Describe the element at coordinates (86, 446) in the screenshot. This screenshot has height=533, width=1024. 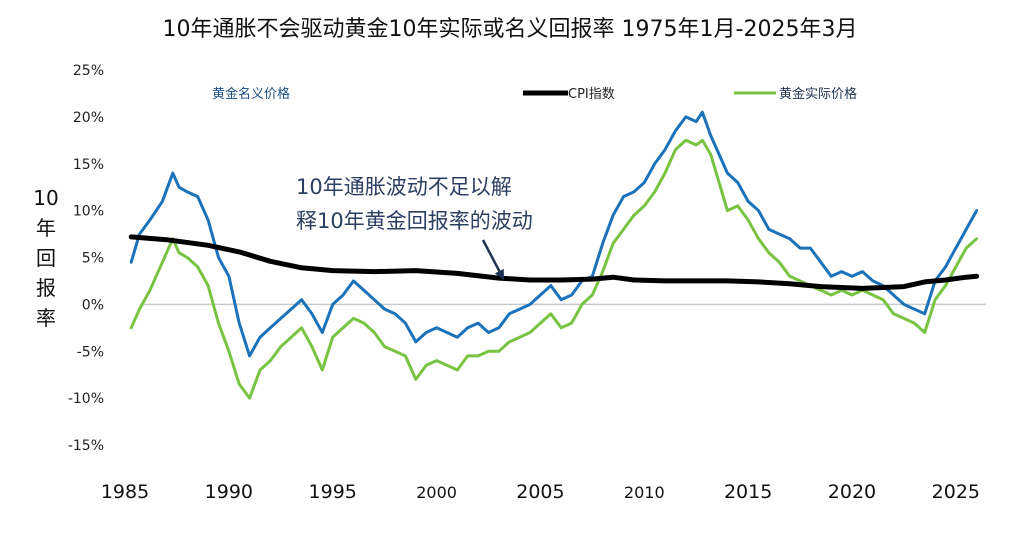
I see `y-tick-label: -15%` at that location.